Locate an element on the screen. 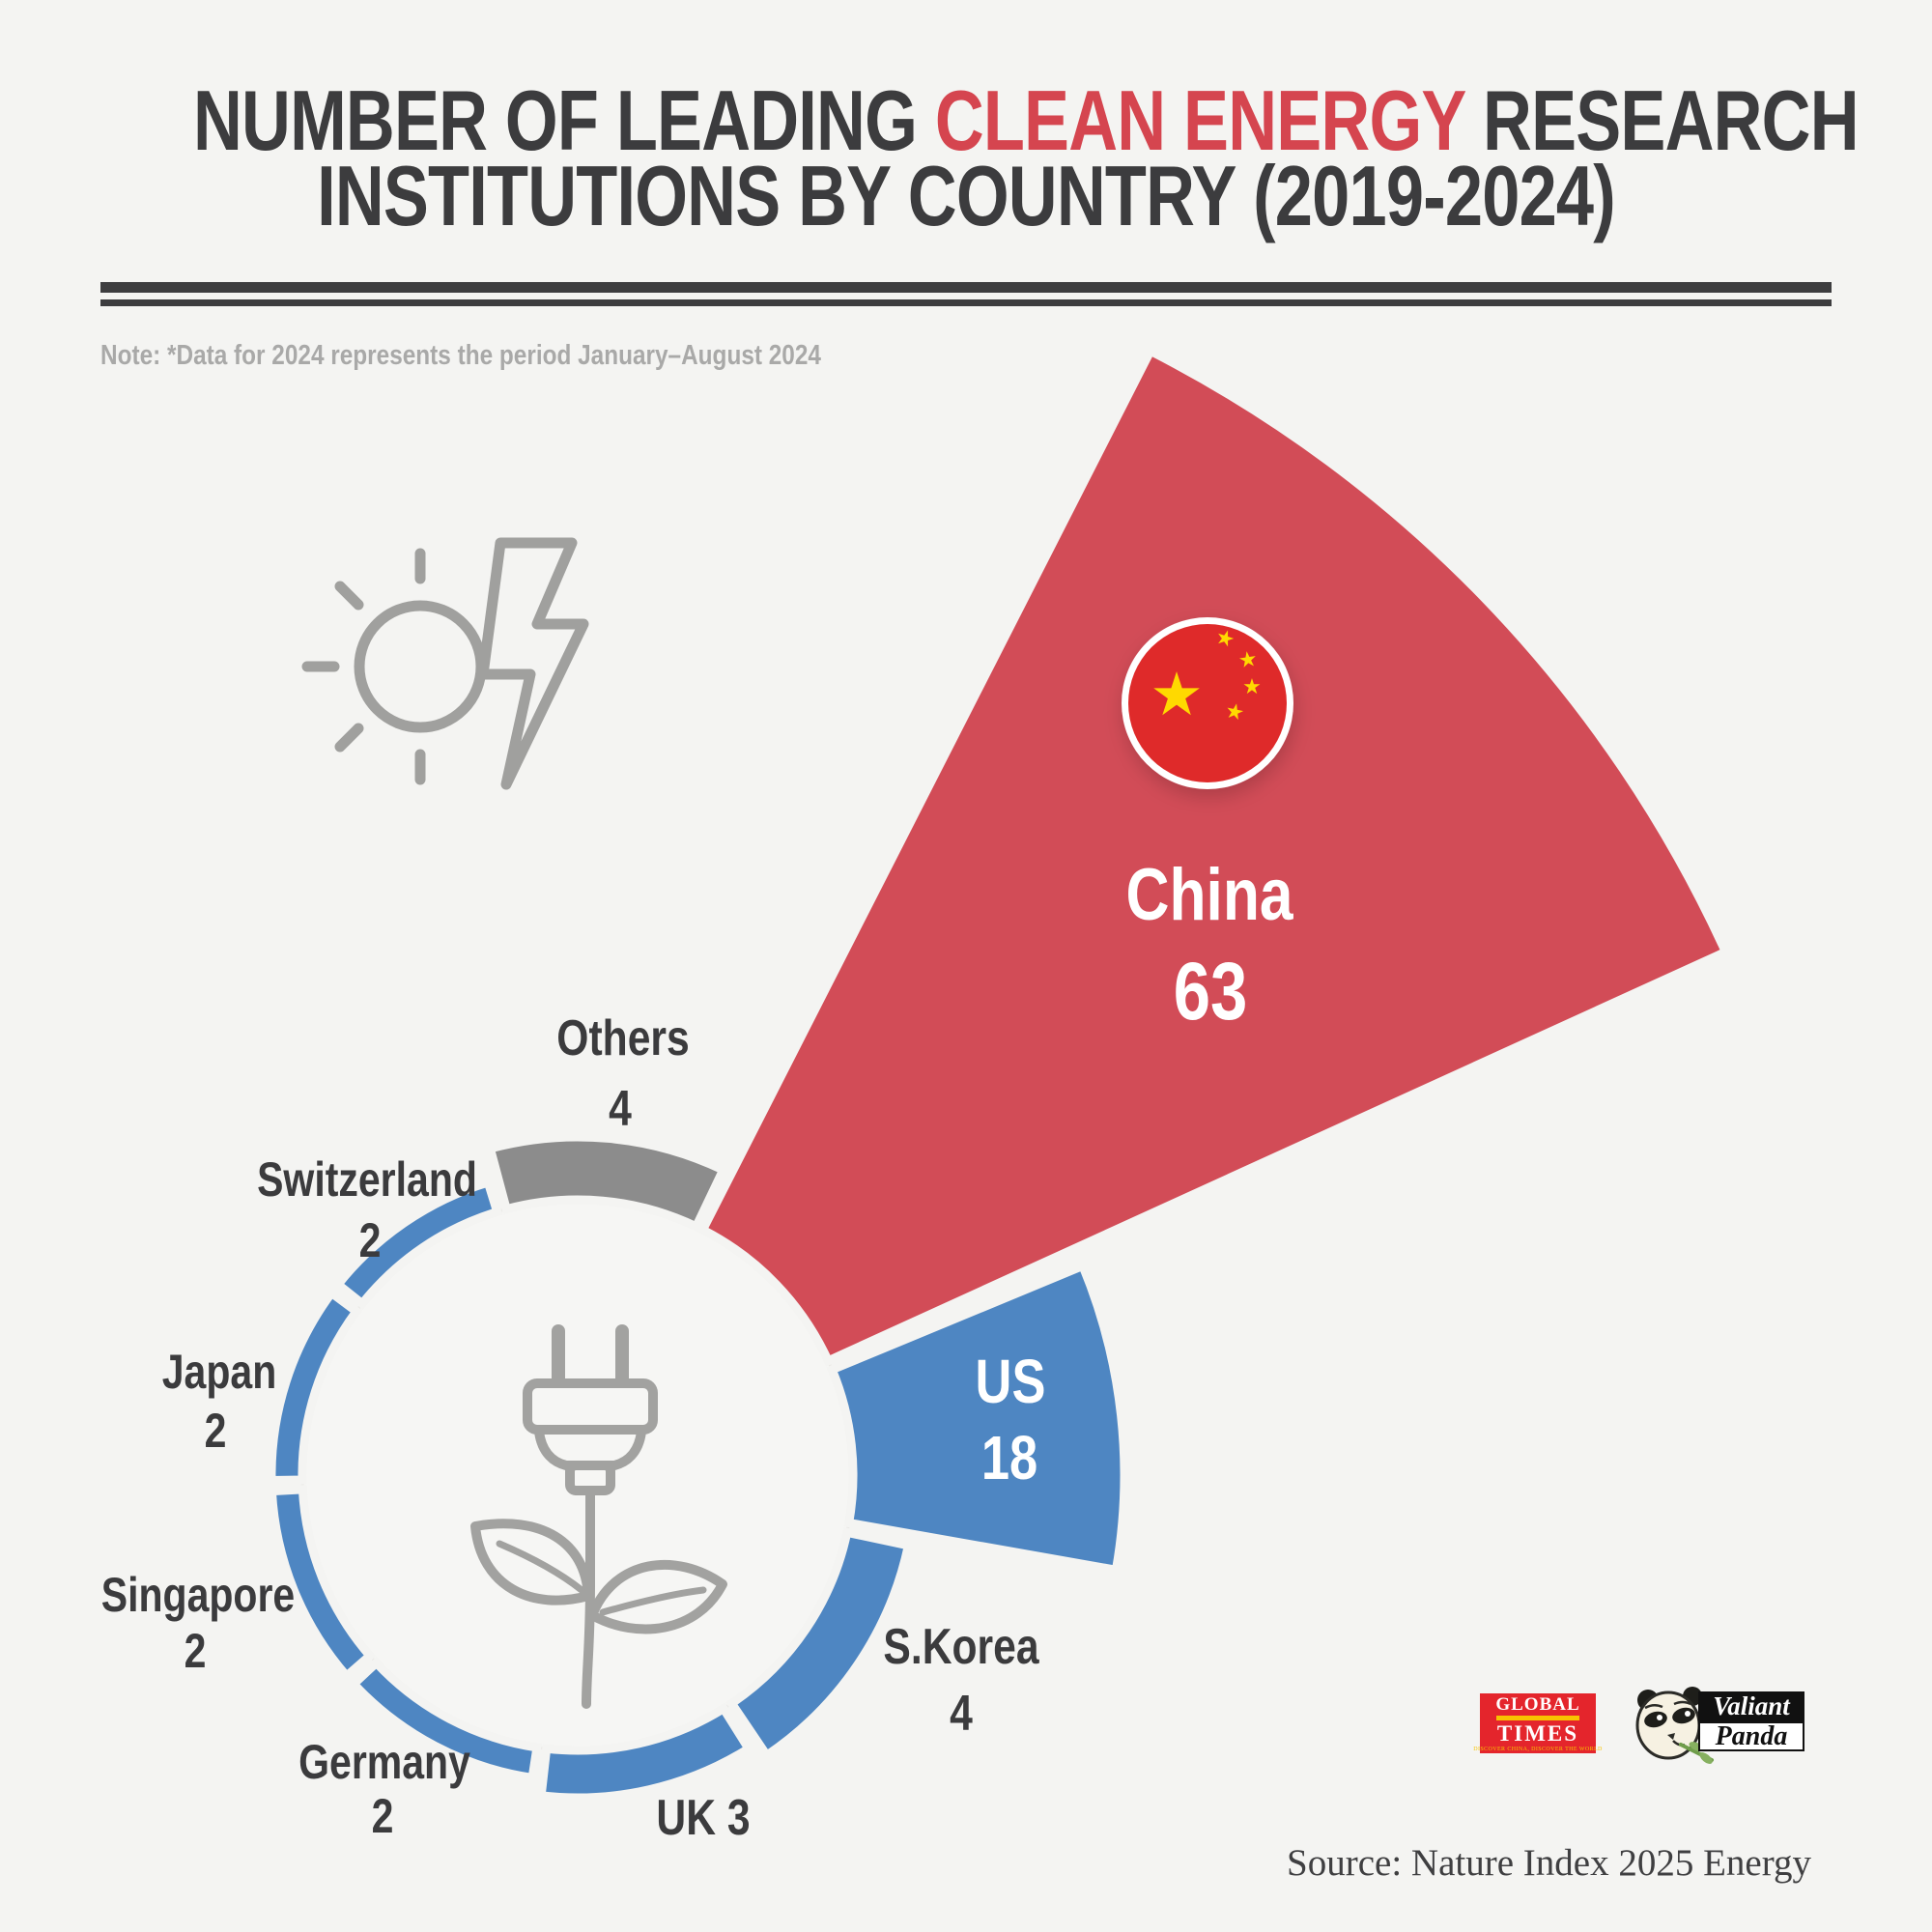  segment-label-s-korea: S.Korea is located at coordinates (961, 1647).